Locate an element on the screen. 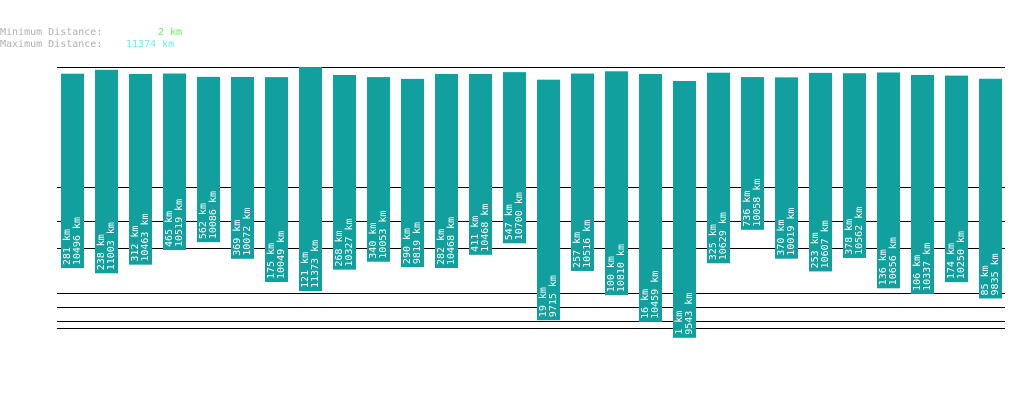 Image resolution: width=1019 pixels, height=402 pixels. min-label: 736 km is located at coordinates (747, 209).